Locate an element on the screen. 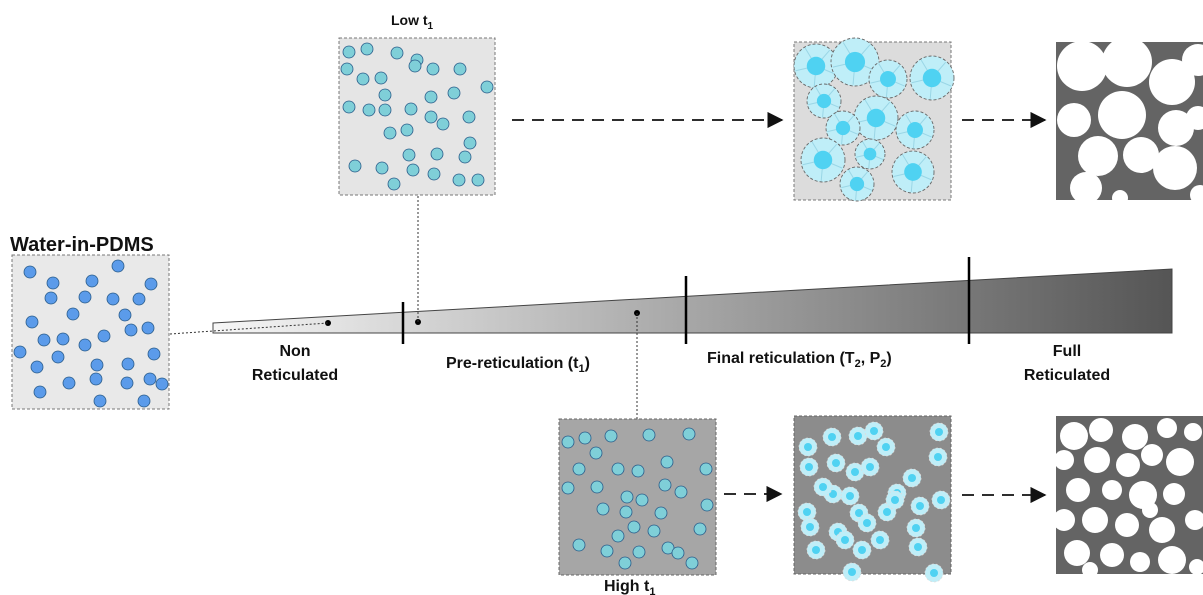 The height and width of the screenshot is (595, 1203). label-full-line2: Reticulated is located at coordinates (1067, 375).